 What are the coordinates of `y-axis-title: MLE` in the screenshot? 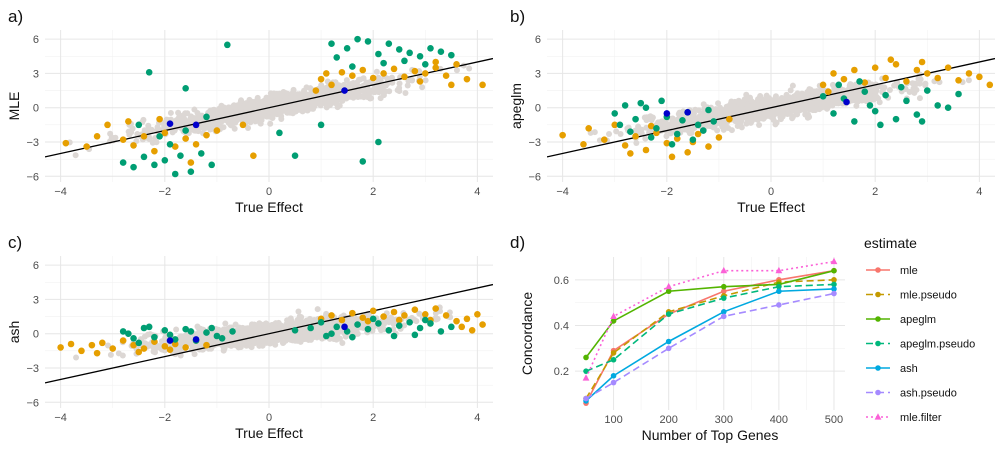 It's located at (14, 106).